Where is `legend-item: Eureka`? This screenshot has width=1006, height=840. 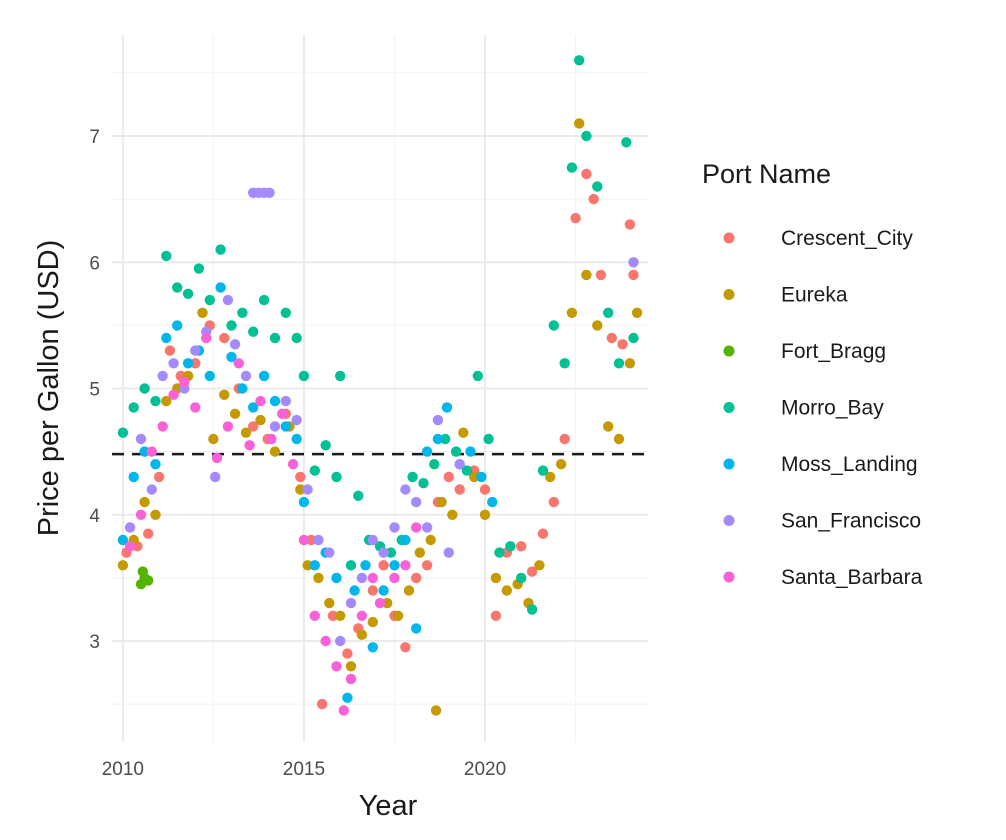
legend-item: Eureka is located at coordinates (785, 295).